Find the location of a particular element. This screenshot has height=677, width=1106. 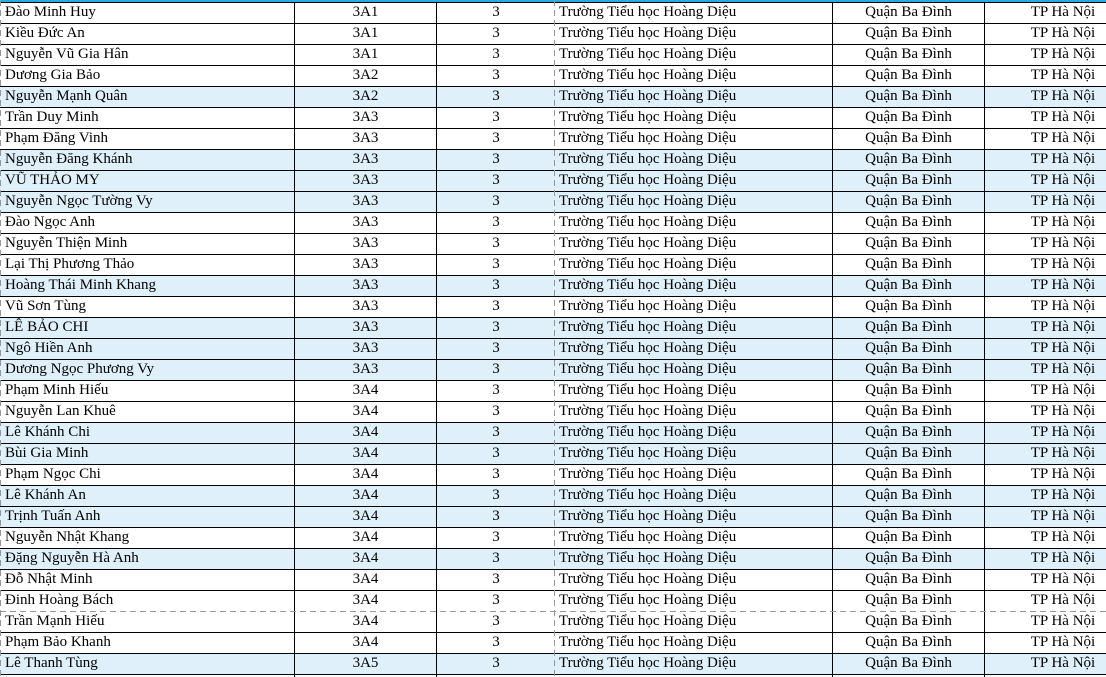

cell-name: Kiều Đức An is located at coordinates (147, 34).